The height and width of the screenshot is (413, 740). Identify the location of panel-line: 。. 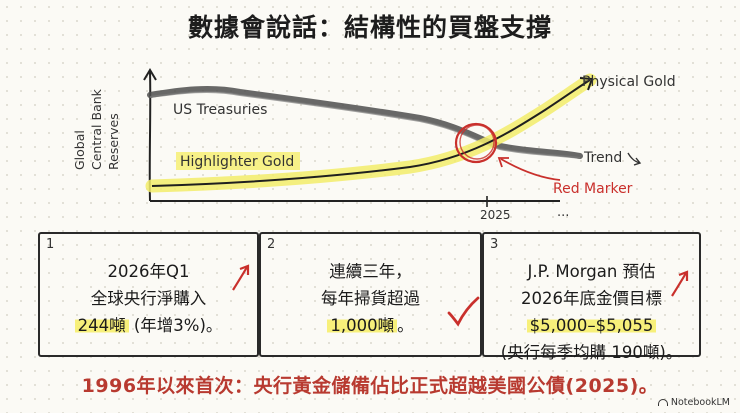
(405, 325).